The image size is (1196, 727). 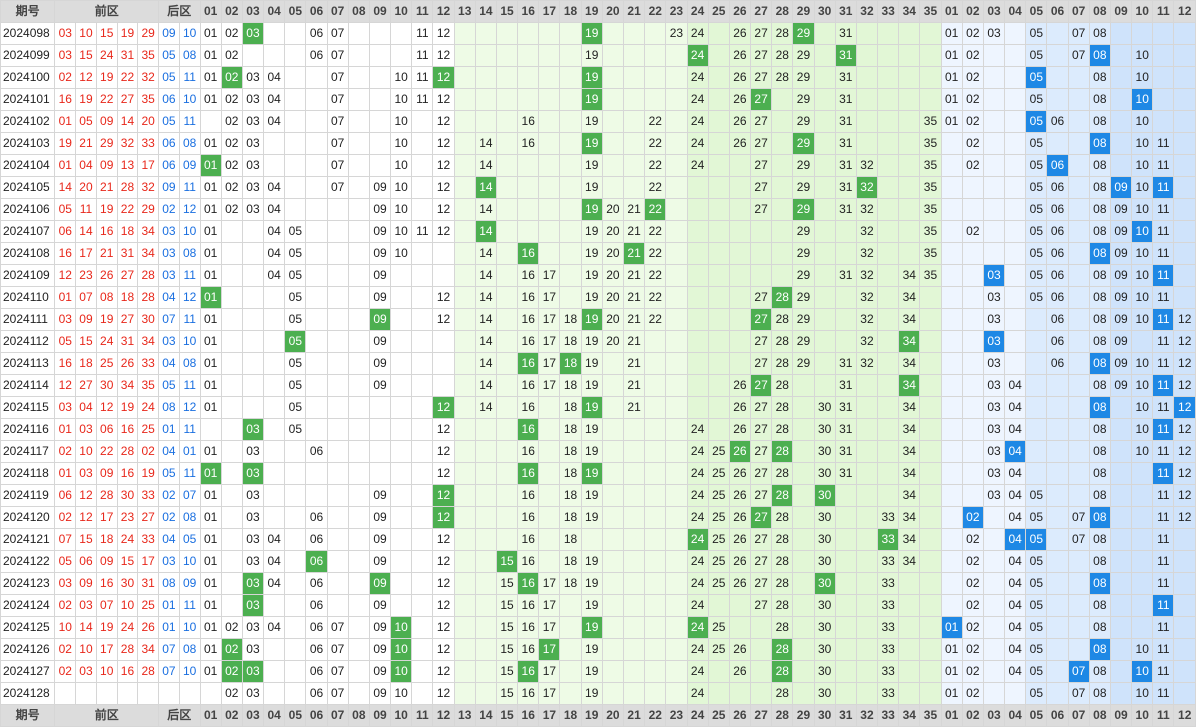 I want to click on front-col-header: 16, so click(x=528, y=11).